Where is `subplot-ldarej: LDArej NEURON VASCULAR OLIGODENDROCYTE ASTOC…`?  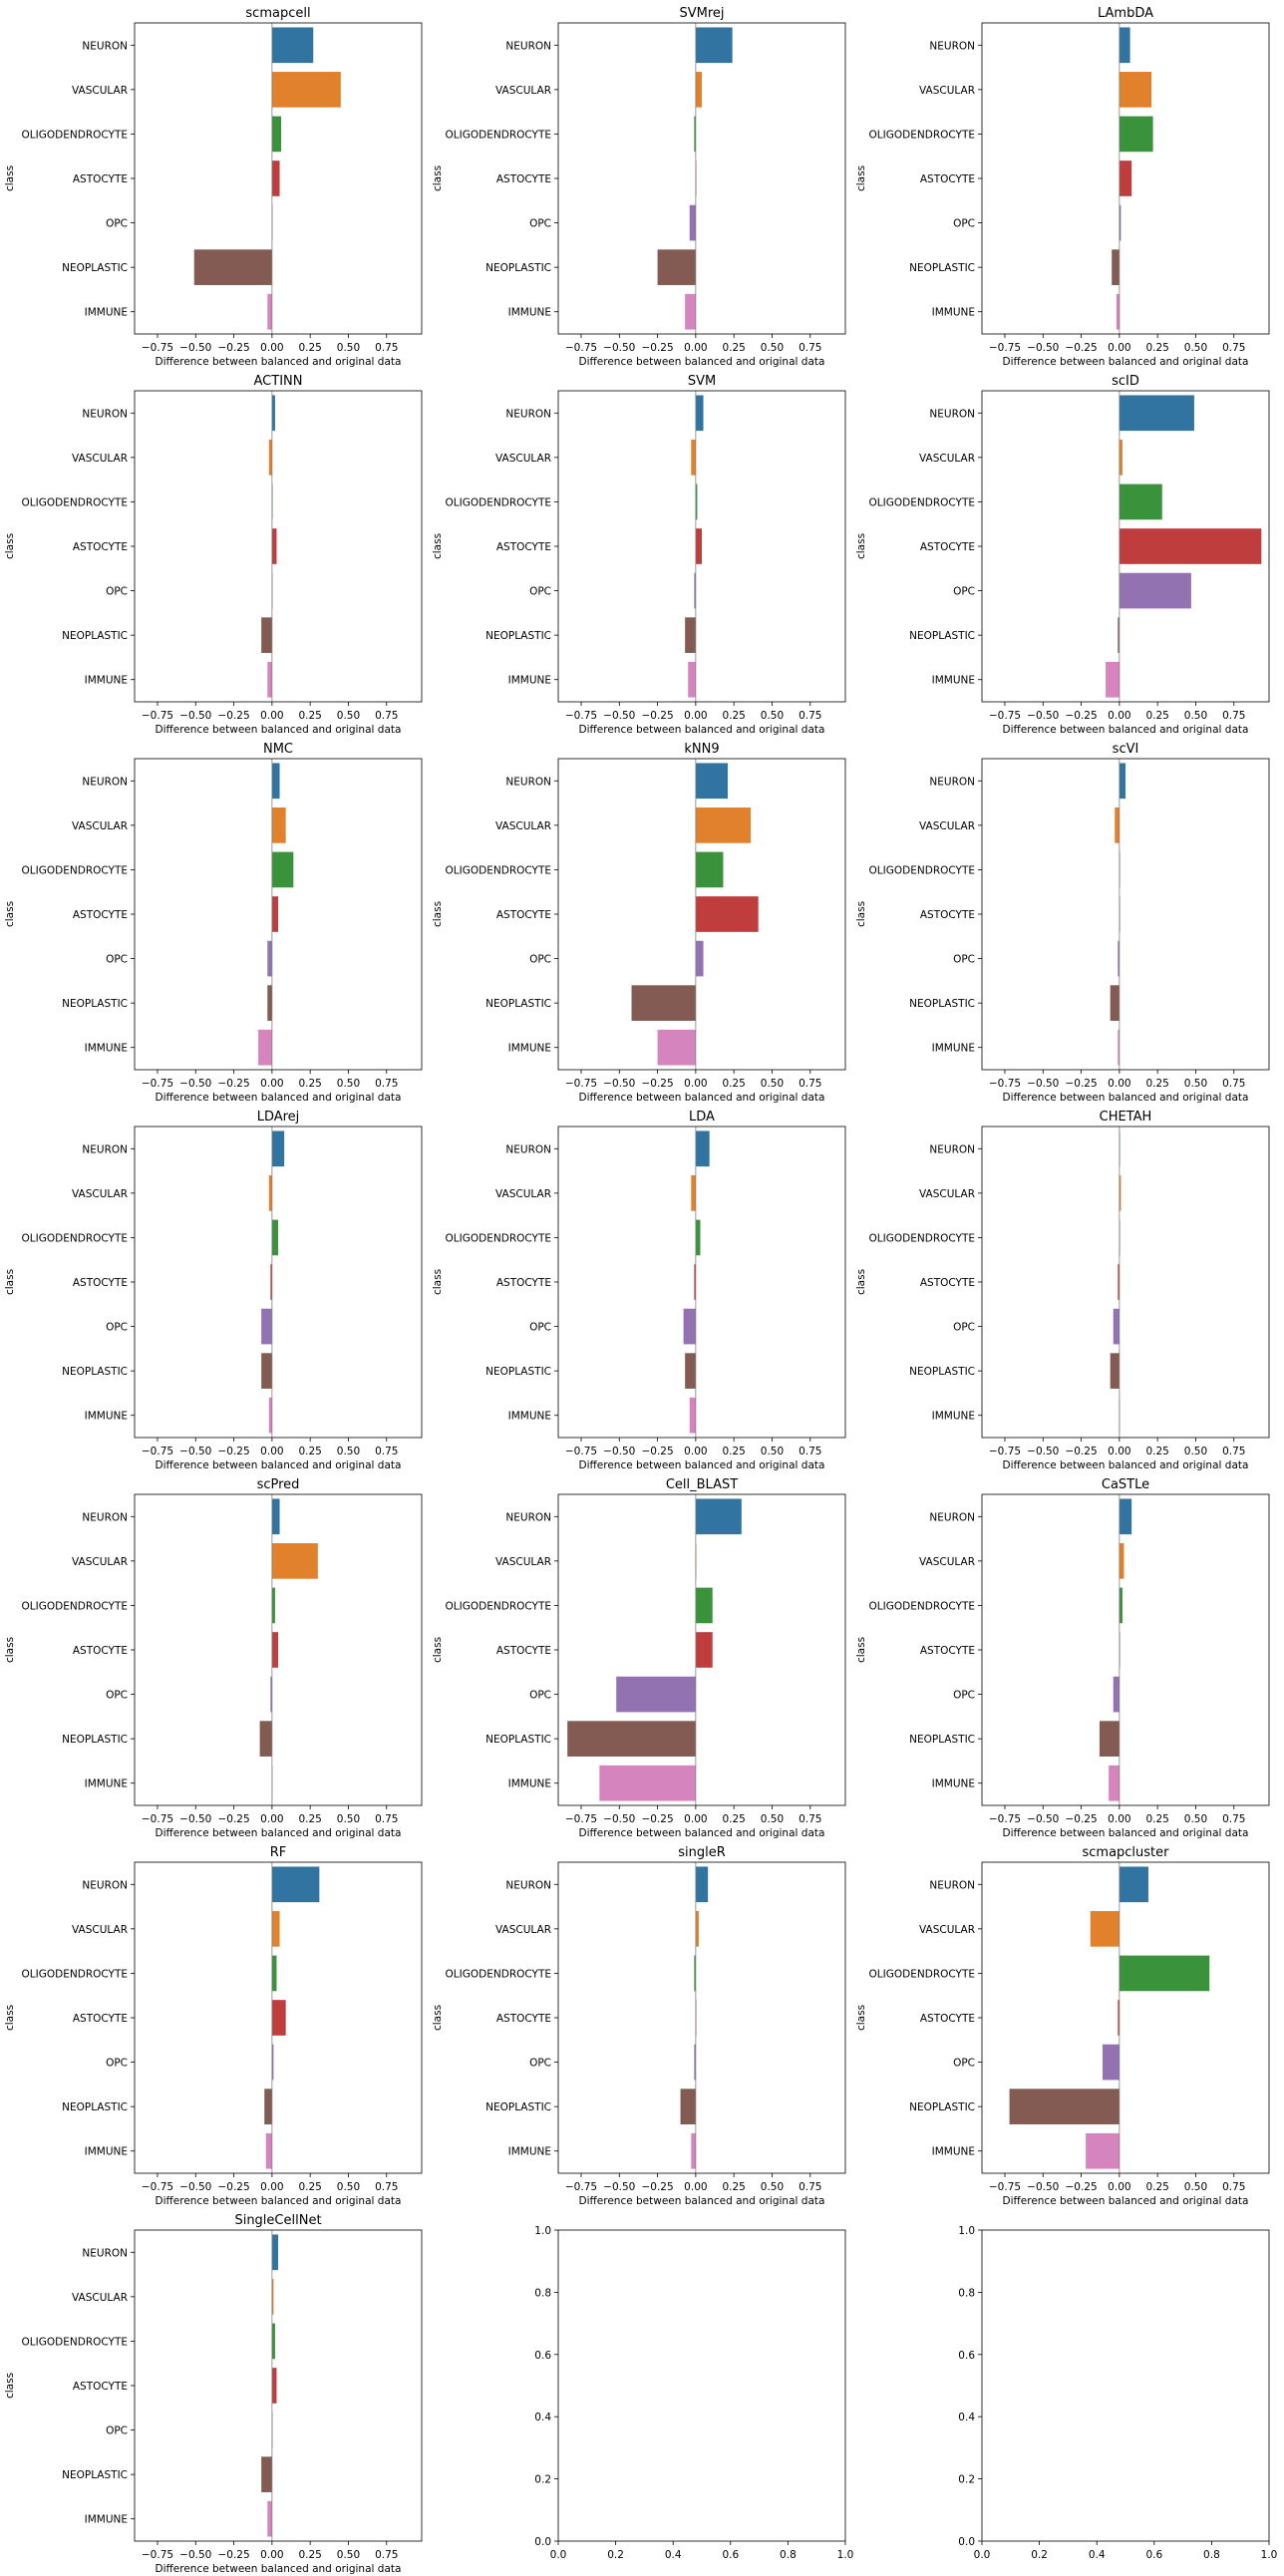
subplot-ldarej: LDArej NEURON VASCULAR OLIGODENDROCYTE ASTOC… is located at coordinates (213, 1290).